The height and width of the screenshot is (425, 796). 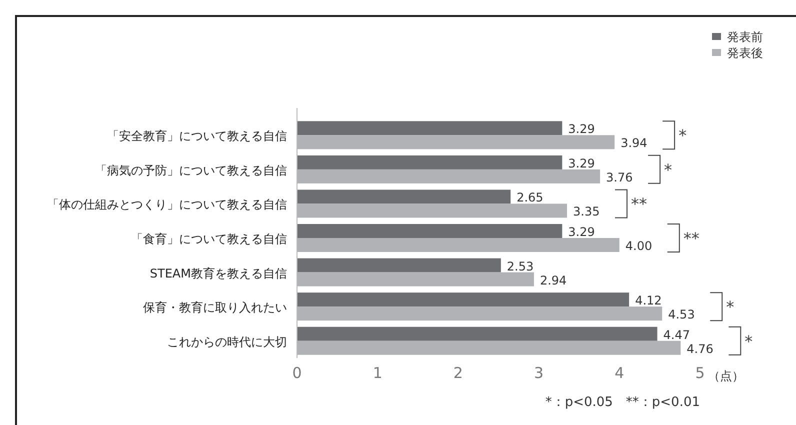 I want to click on text: 2.53, so click(x=520, y=266).